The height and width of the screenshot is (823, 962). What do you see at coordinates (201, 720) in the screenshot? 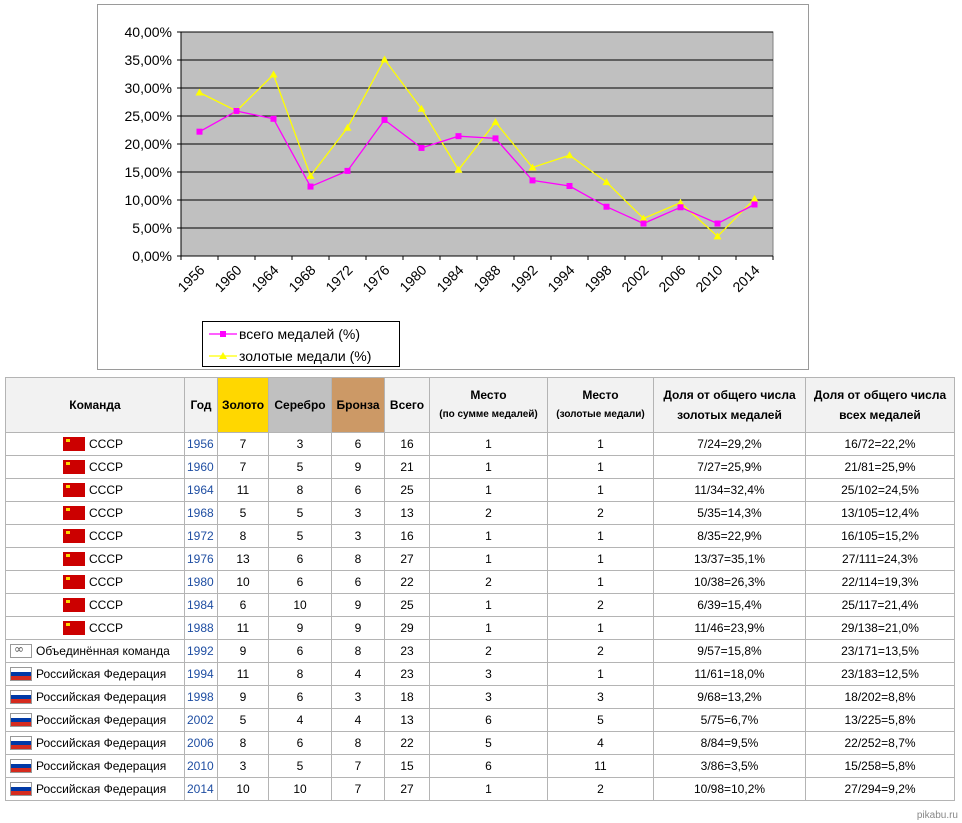
I see `cell-year: 2002` at bounding box center [201, 720].